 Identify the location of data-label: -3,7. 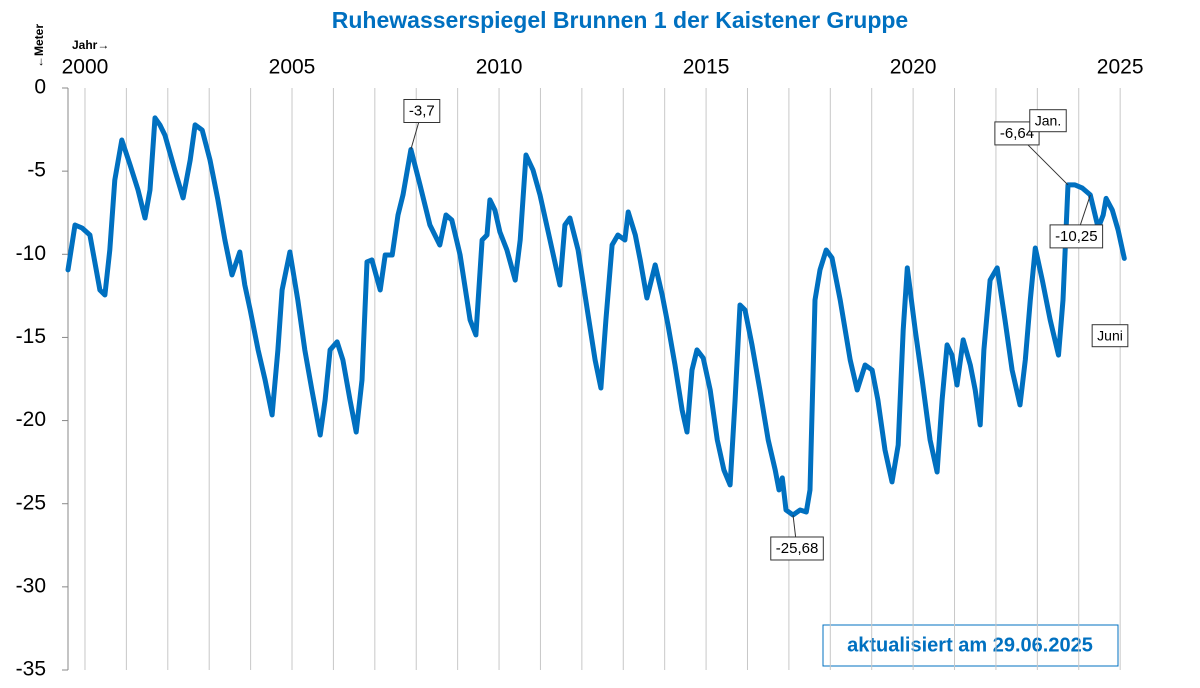
(422, 110).